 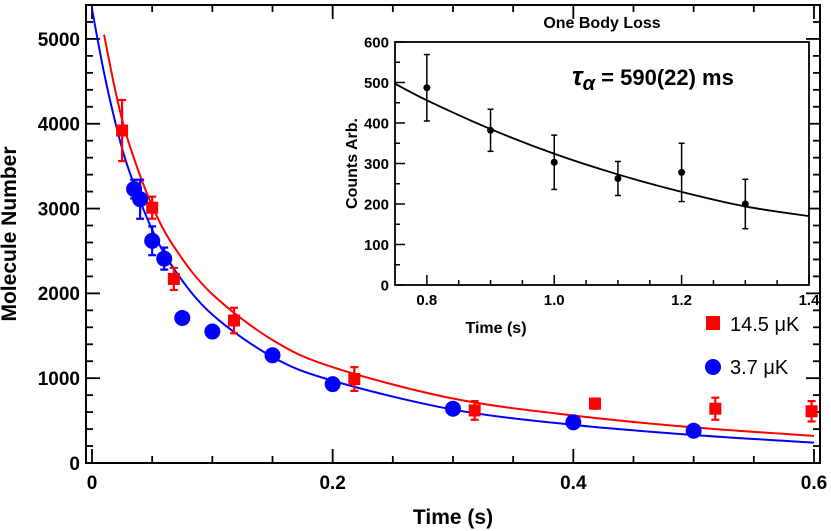 What do you see at coordinates (590, 84) in the screenshot?
I see `tau-subscript: α` at bounding box center [590, 84].